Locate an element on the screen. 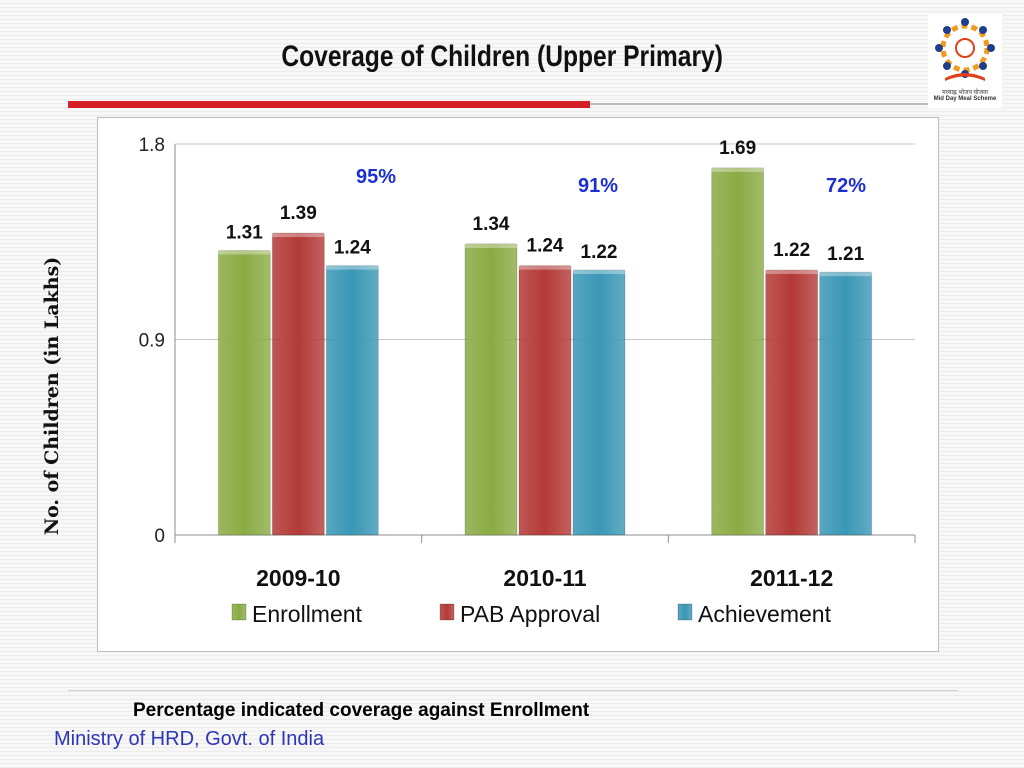  x-category-label-2009-10: 2009-10 is located at coordinates (298, 578).